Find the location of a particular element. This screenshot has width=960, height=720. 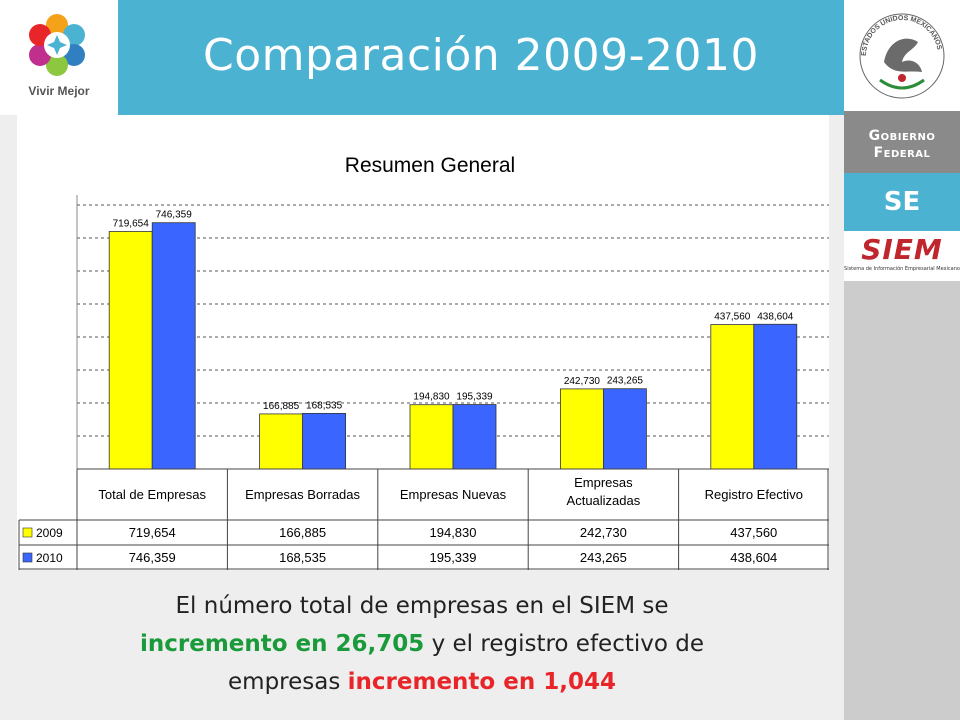

table-value-2009-3: 242,730 is located at coordinates (603, 532).